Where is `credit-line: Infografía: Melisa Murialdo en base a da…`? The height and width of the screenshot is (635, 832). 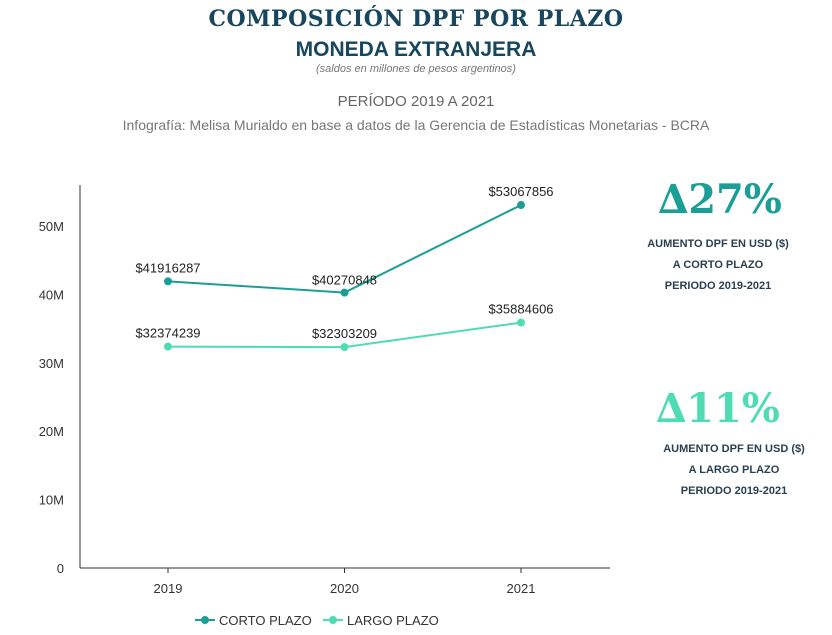
credit-line: Infografía: Melisa Murialdo en base a da… is located at coordinates (416, 125).